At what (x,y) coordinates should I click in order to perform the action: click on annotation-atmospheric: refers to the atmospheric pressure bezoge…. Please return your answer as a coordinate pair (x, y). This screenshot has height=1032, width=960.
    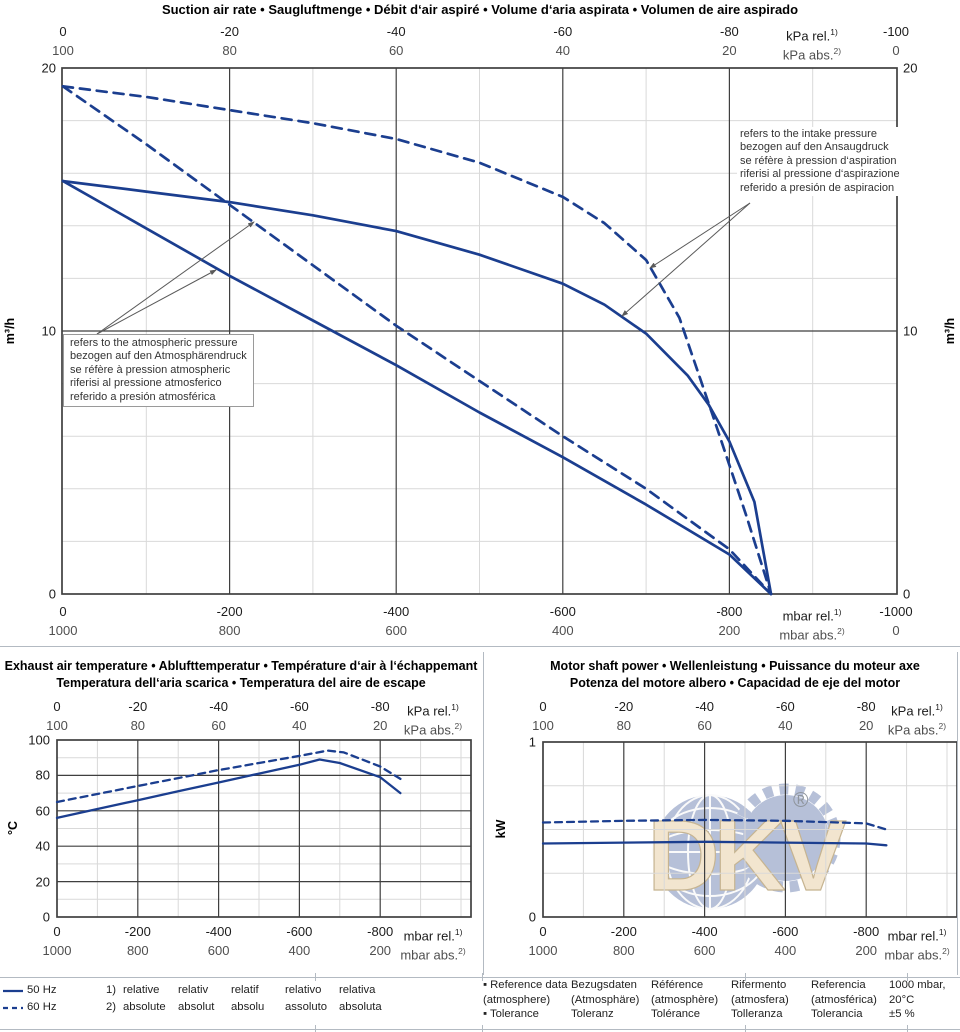
    Looking at the image, I should click on (158, 371).